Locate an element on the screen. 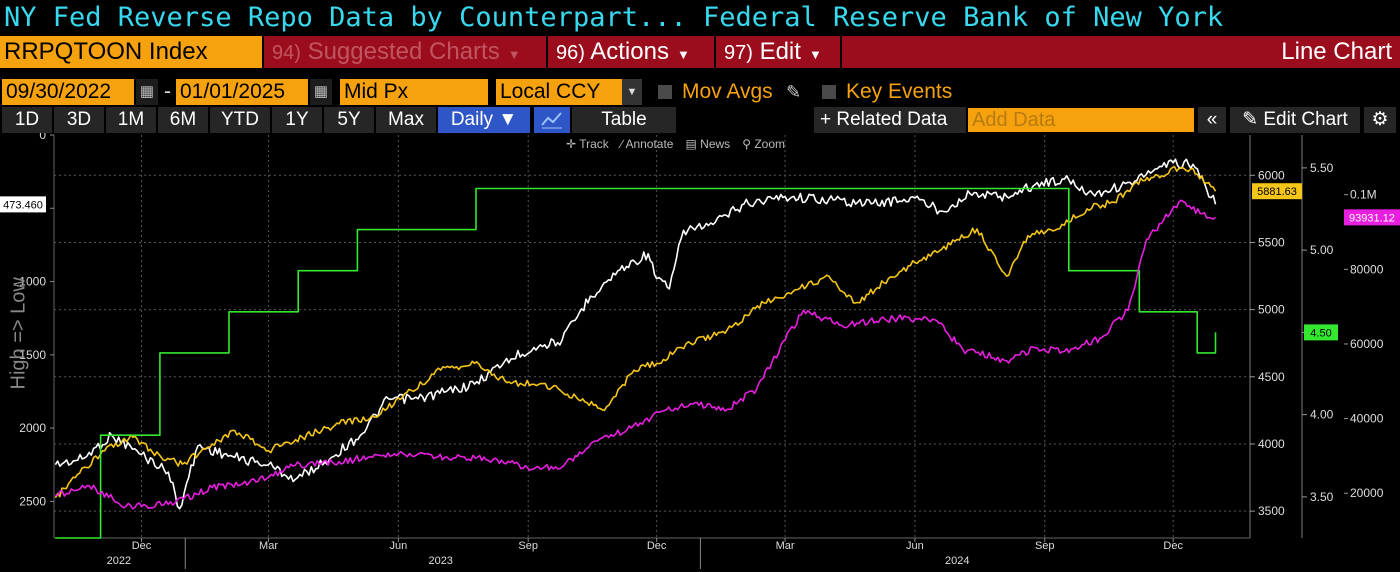 The height and width of the screenshot is (572, 1400). magenta-last-tag-box is located at coordinates (1372, 217).